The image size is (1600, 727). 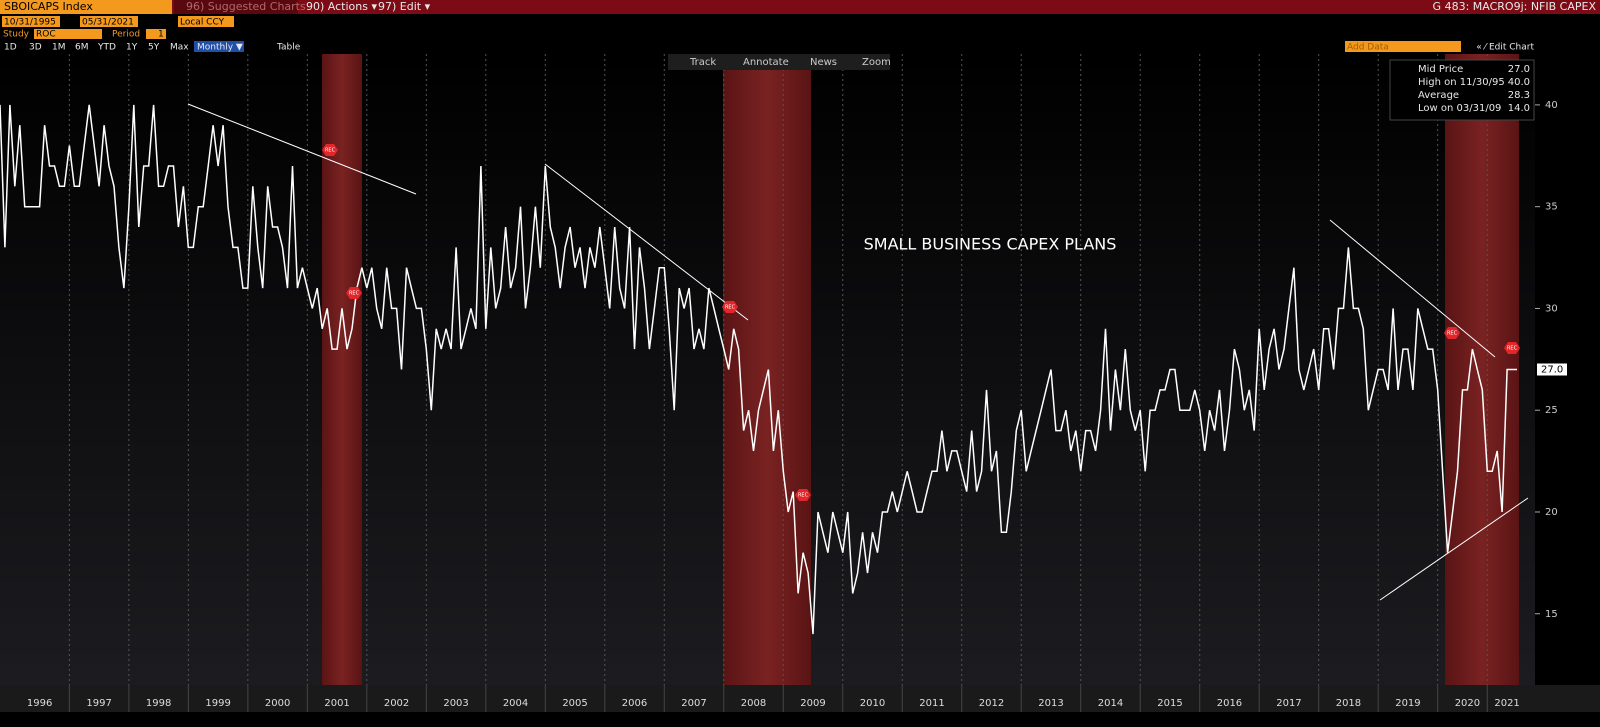 What do you see at coordinates (823, 62) in the screenshot?
I see `tool: News` at bounding box center [823, 62].